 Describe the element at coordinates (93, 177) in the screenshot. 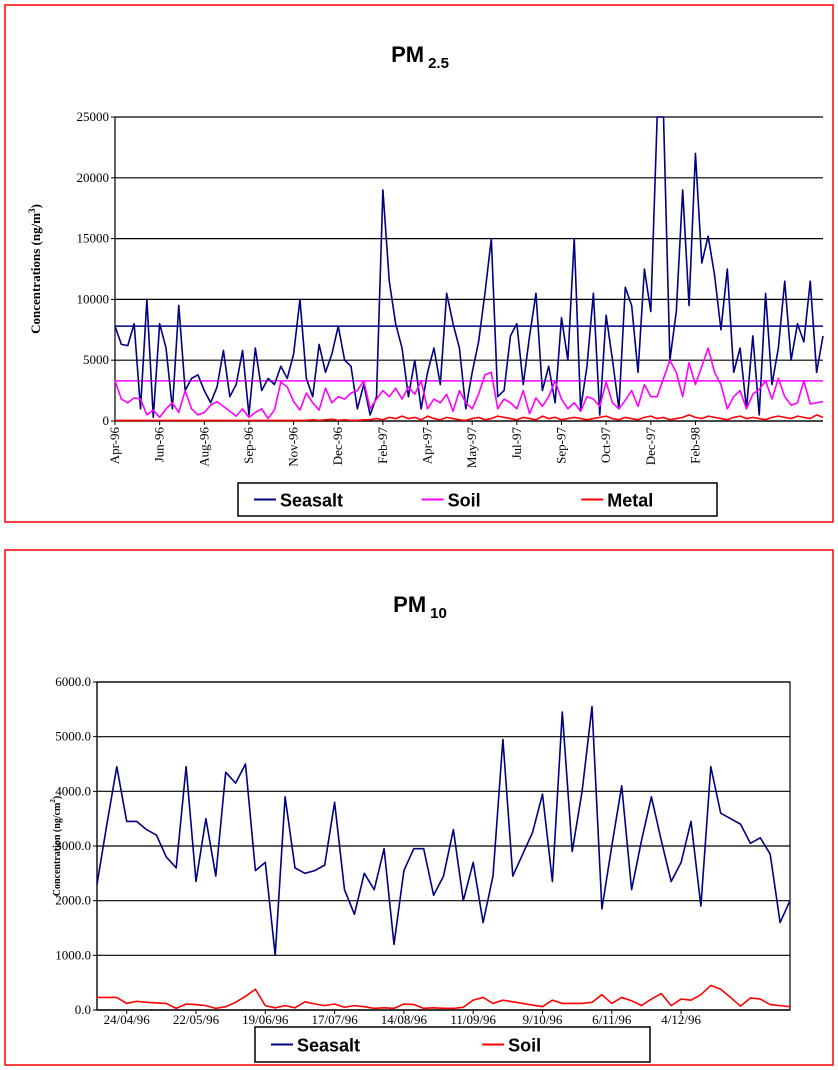

I see `y-tick-label: 20000` at that location.